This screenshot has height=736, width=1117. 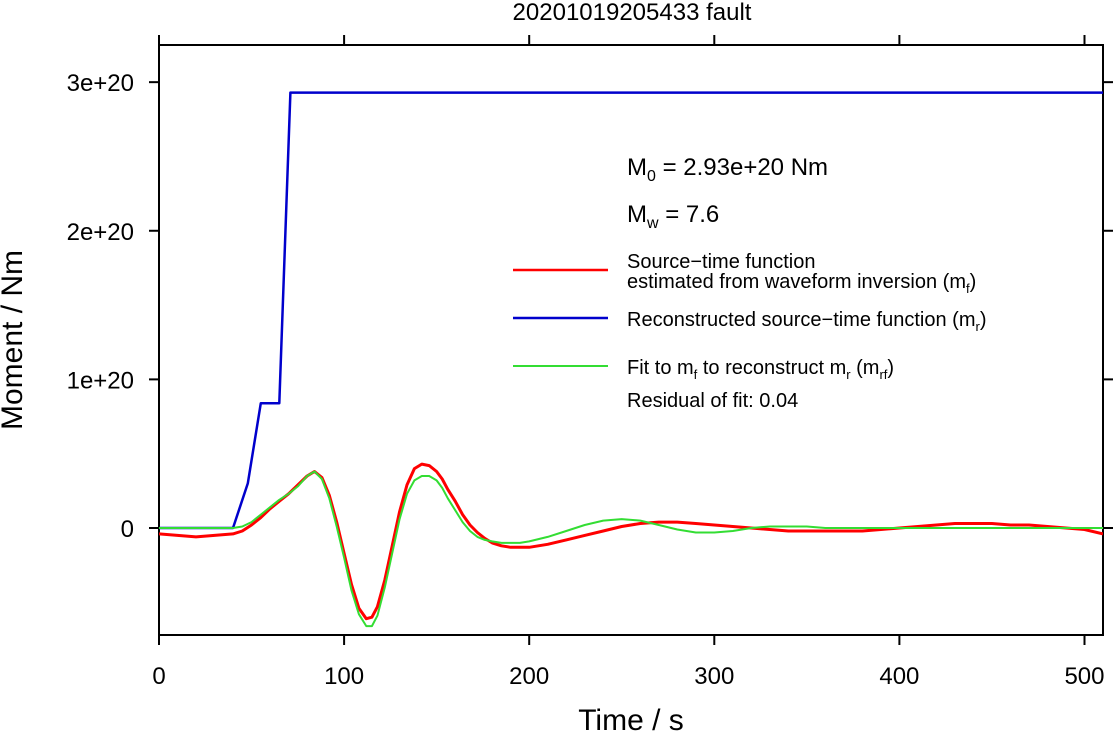 I want to click on mw-value: = 7.6, so click(x=689, y=214).